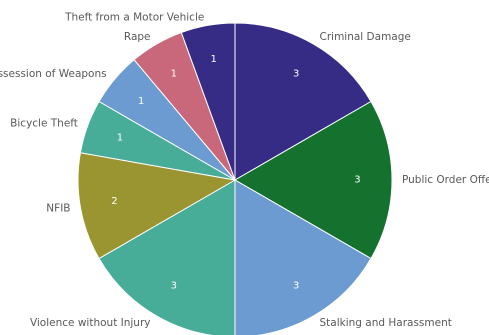 The height and width of the screenshot is (335, 489). What do you see at coordinates (303, 101) in the screenshot?
I see `pie-slice-criminal-damage` at bounding box center [303, 101].